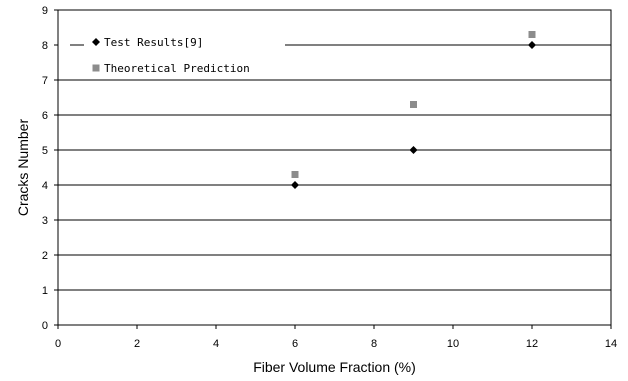 Image resolution: width=628 pixels, height=381 pixels. What do you see at coordinates (334, 367) in the screenshot?
I see `x-axis-label: Fiber Volume Fraction (%)` at bounding box center [334, 367].